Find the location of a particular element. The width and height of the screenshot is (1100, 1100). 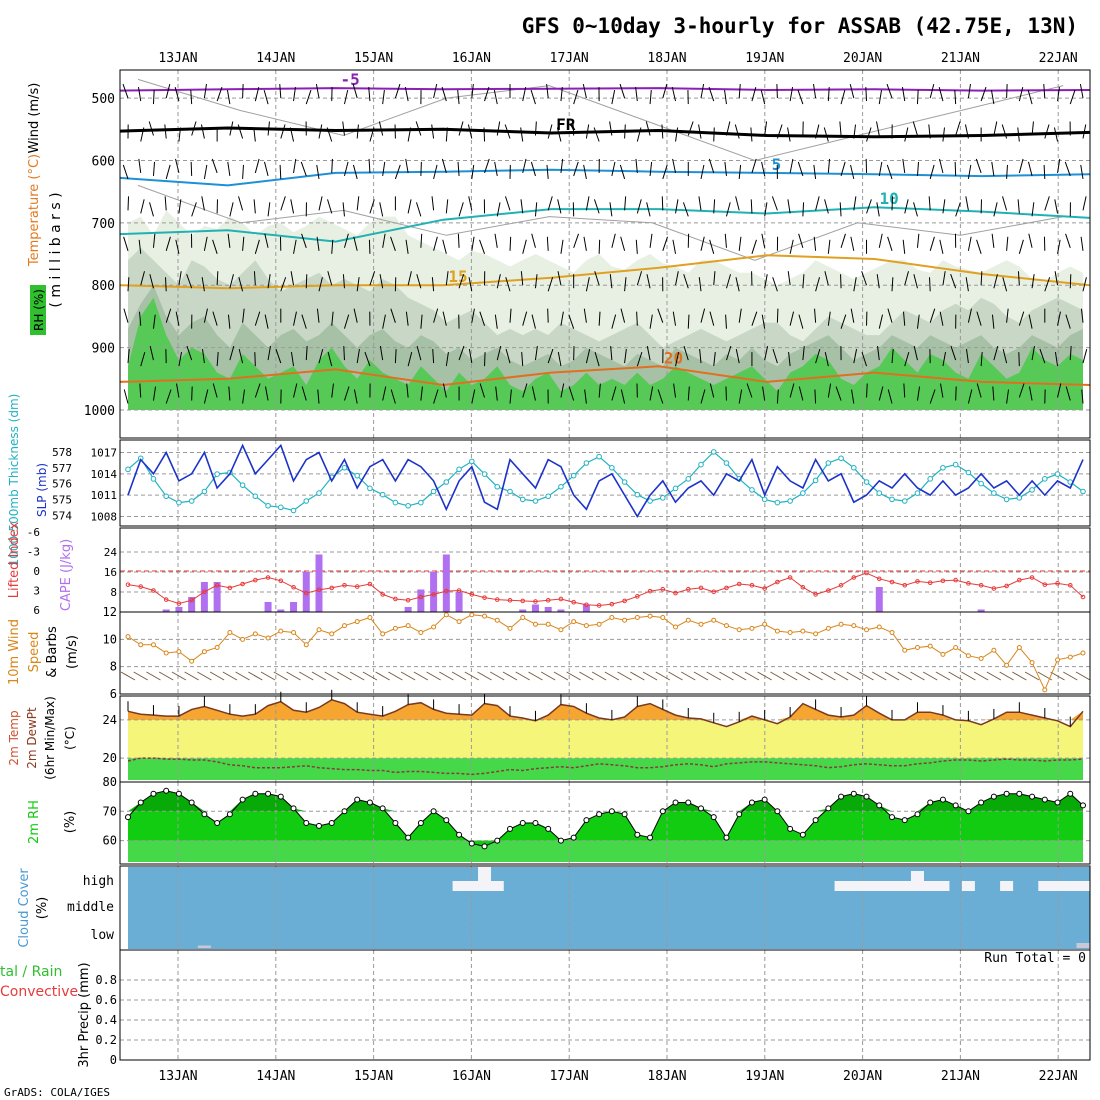

cloud-high-bar is located at coordinates (472, 886).